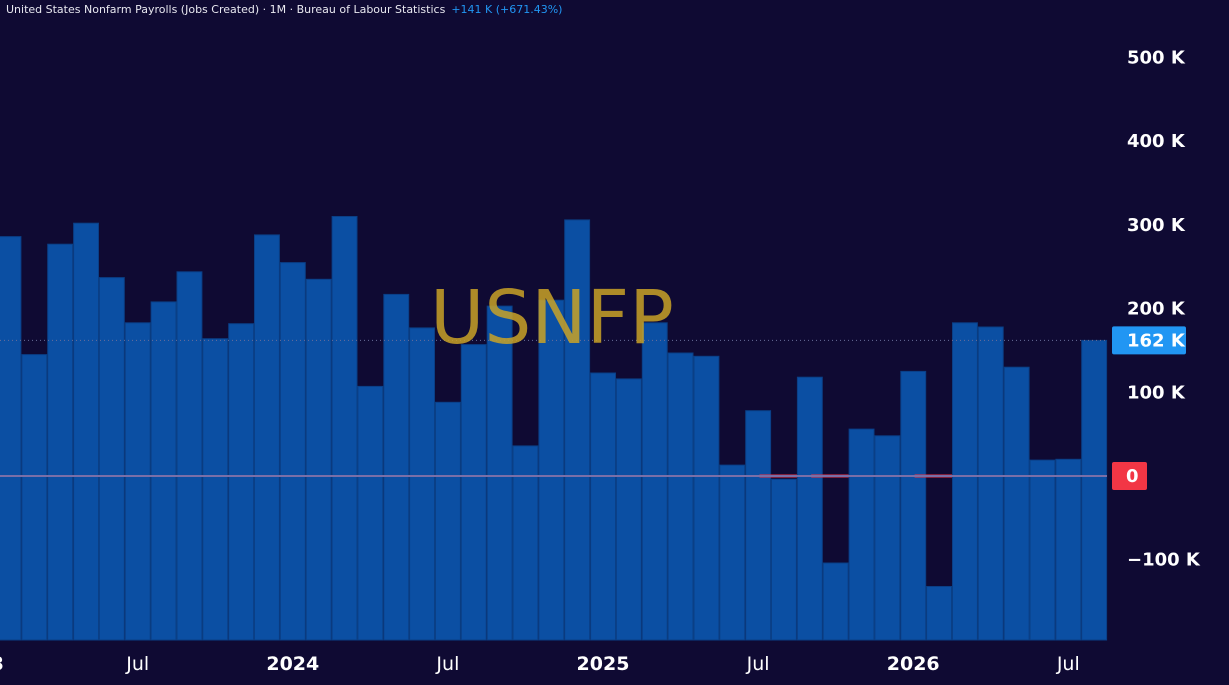 The image size is (1229, 685). I want to click on y-tick-label: 300 K, so click(1156, 225).